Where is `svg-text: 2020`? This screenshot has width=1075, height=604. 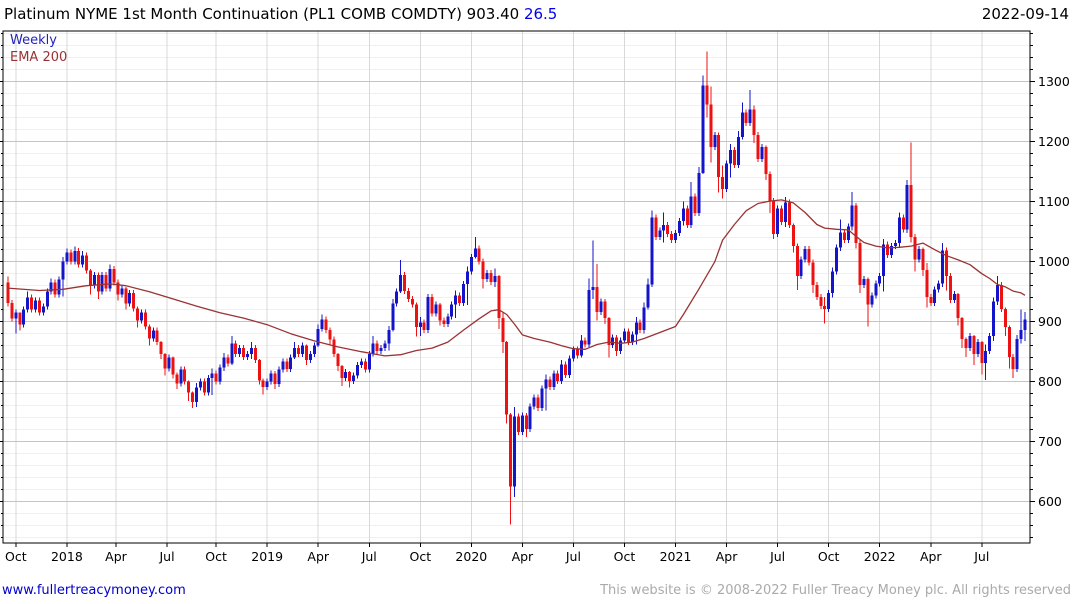 svg-text: 2020 is located at coordinates (471, 556).